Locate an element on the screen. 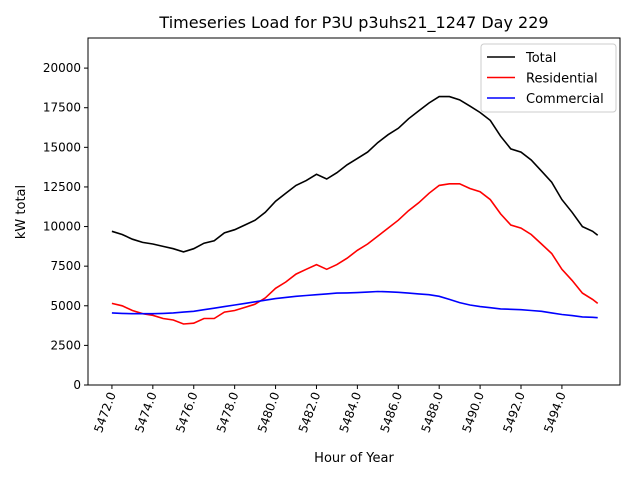 The width and height of the screenshot is (640, 484). y-tick-label: 0 is located at coordinates (77, 385).